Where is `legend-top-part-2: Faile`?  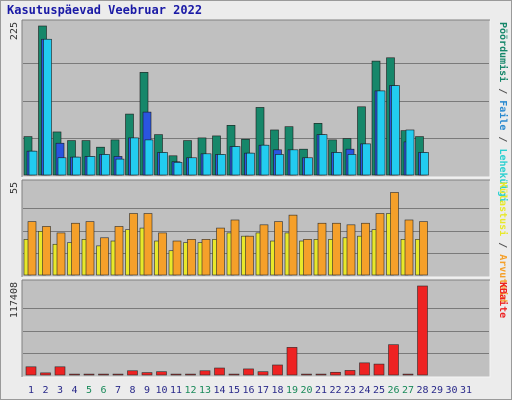 legend-top-part-2: Faile is located at coordinates (503, 115).